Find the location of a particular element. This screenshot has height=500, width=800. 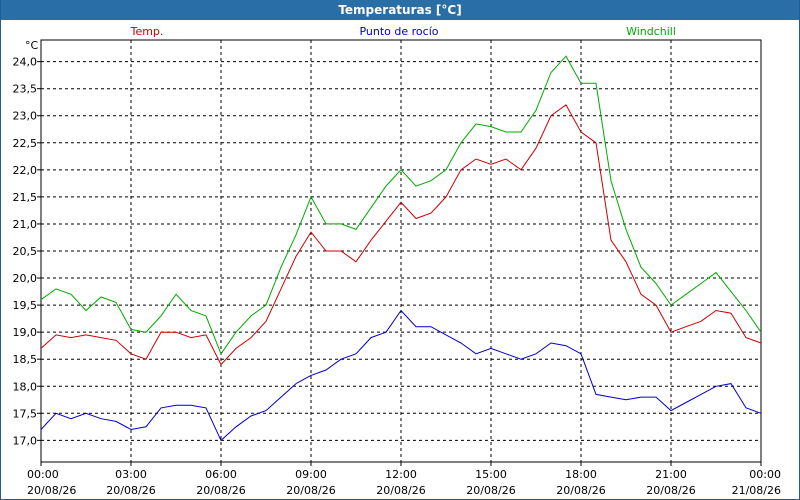

legend-entry: Windchill is located at coordinates (651, 31).